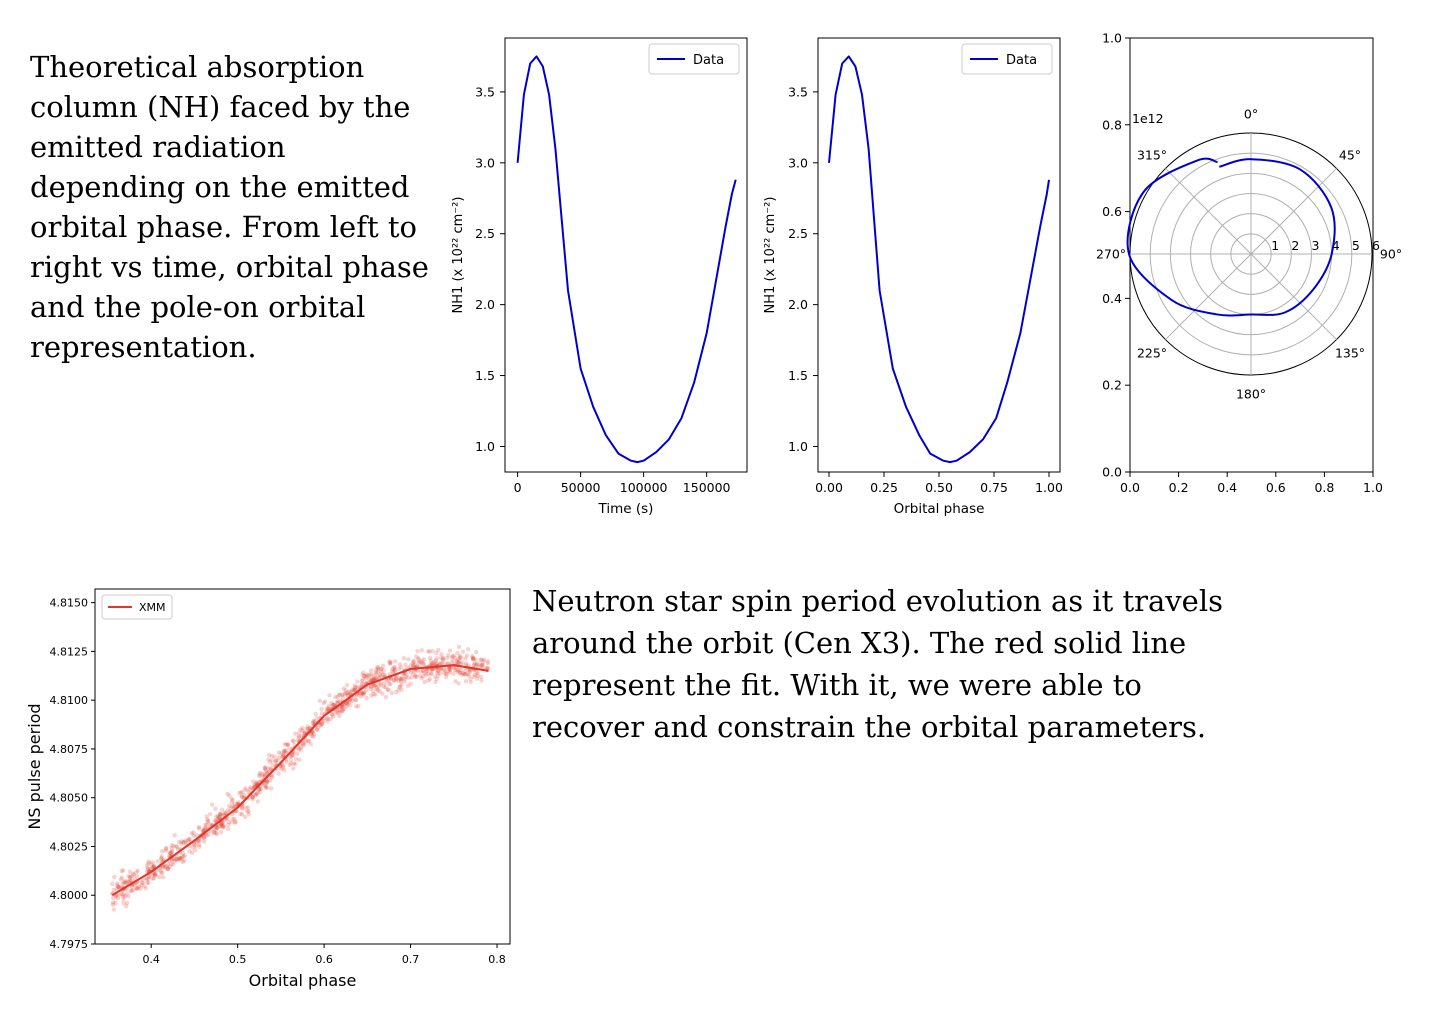 This screenshot has width=1452, height=1016. What do you see at coordinates (411, 959) in the screenshot?
I see `scatter-x-tick-label-3: 0.7` at bounding box center [411, 959].